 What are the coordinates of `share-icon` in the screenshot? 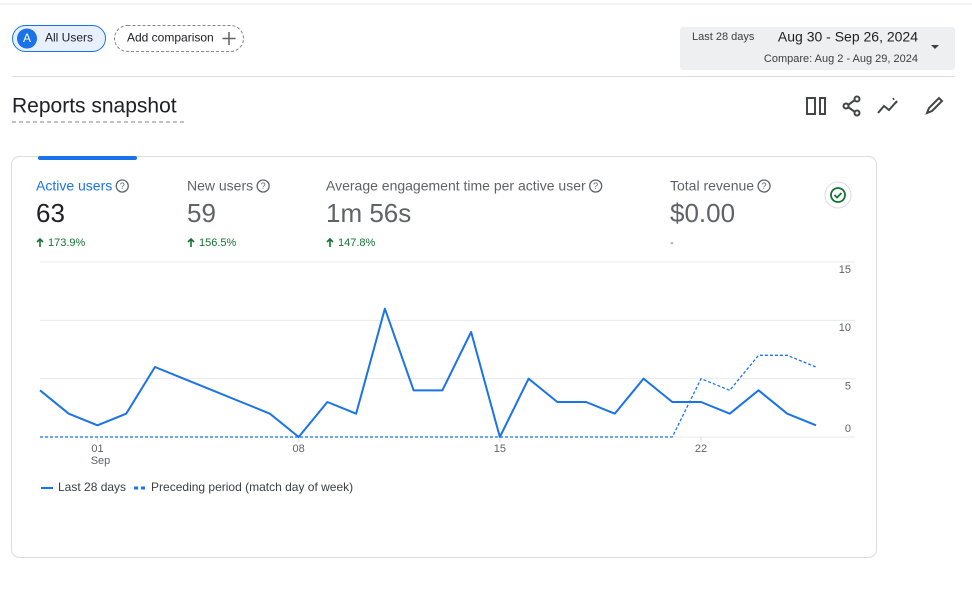 It's located at (851, 106).